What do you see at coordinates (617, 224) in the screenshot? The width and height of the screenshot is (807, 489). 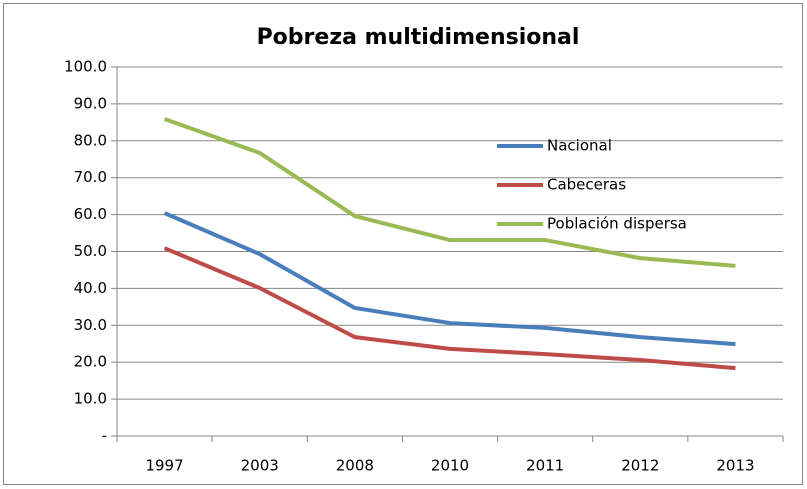 I see `legend-label: Población dispersa` at bounding box center [617, 224].